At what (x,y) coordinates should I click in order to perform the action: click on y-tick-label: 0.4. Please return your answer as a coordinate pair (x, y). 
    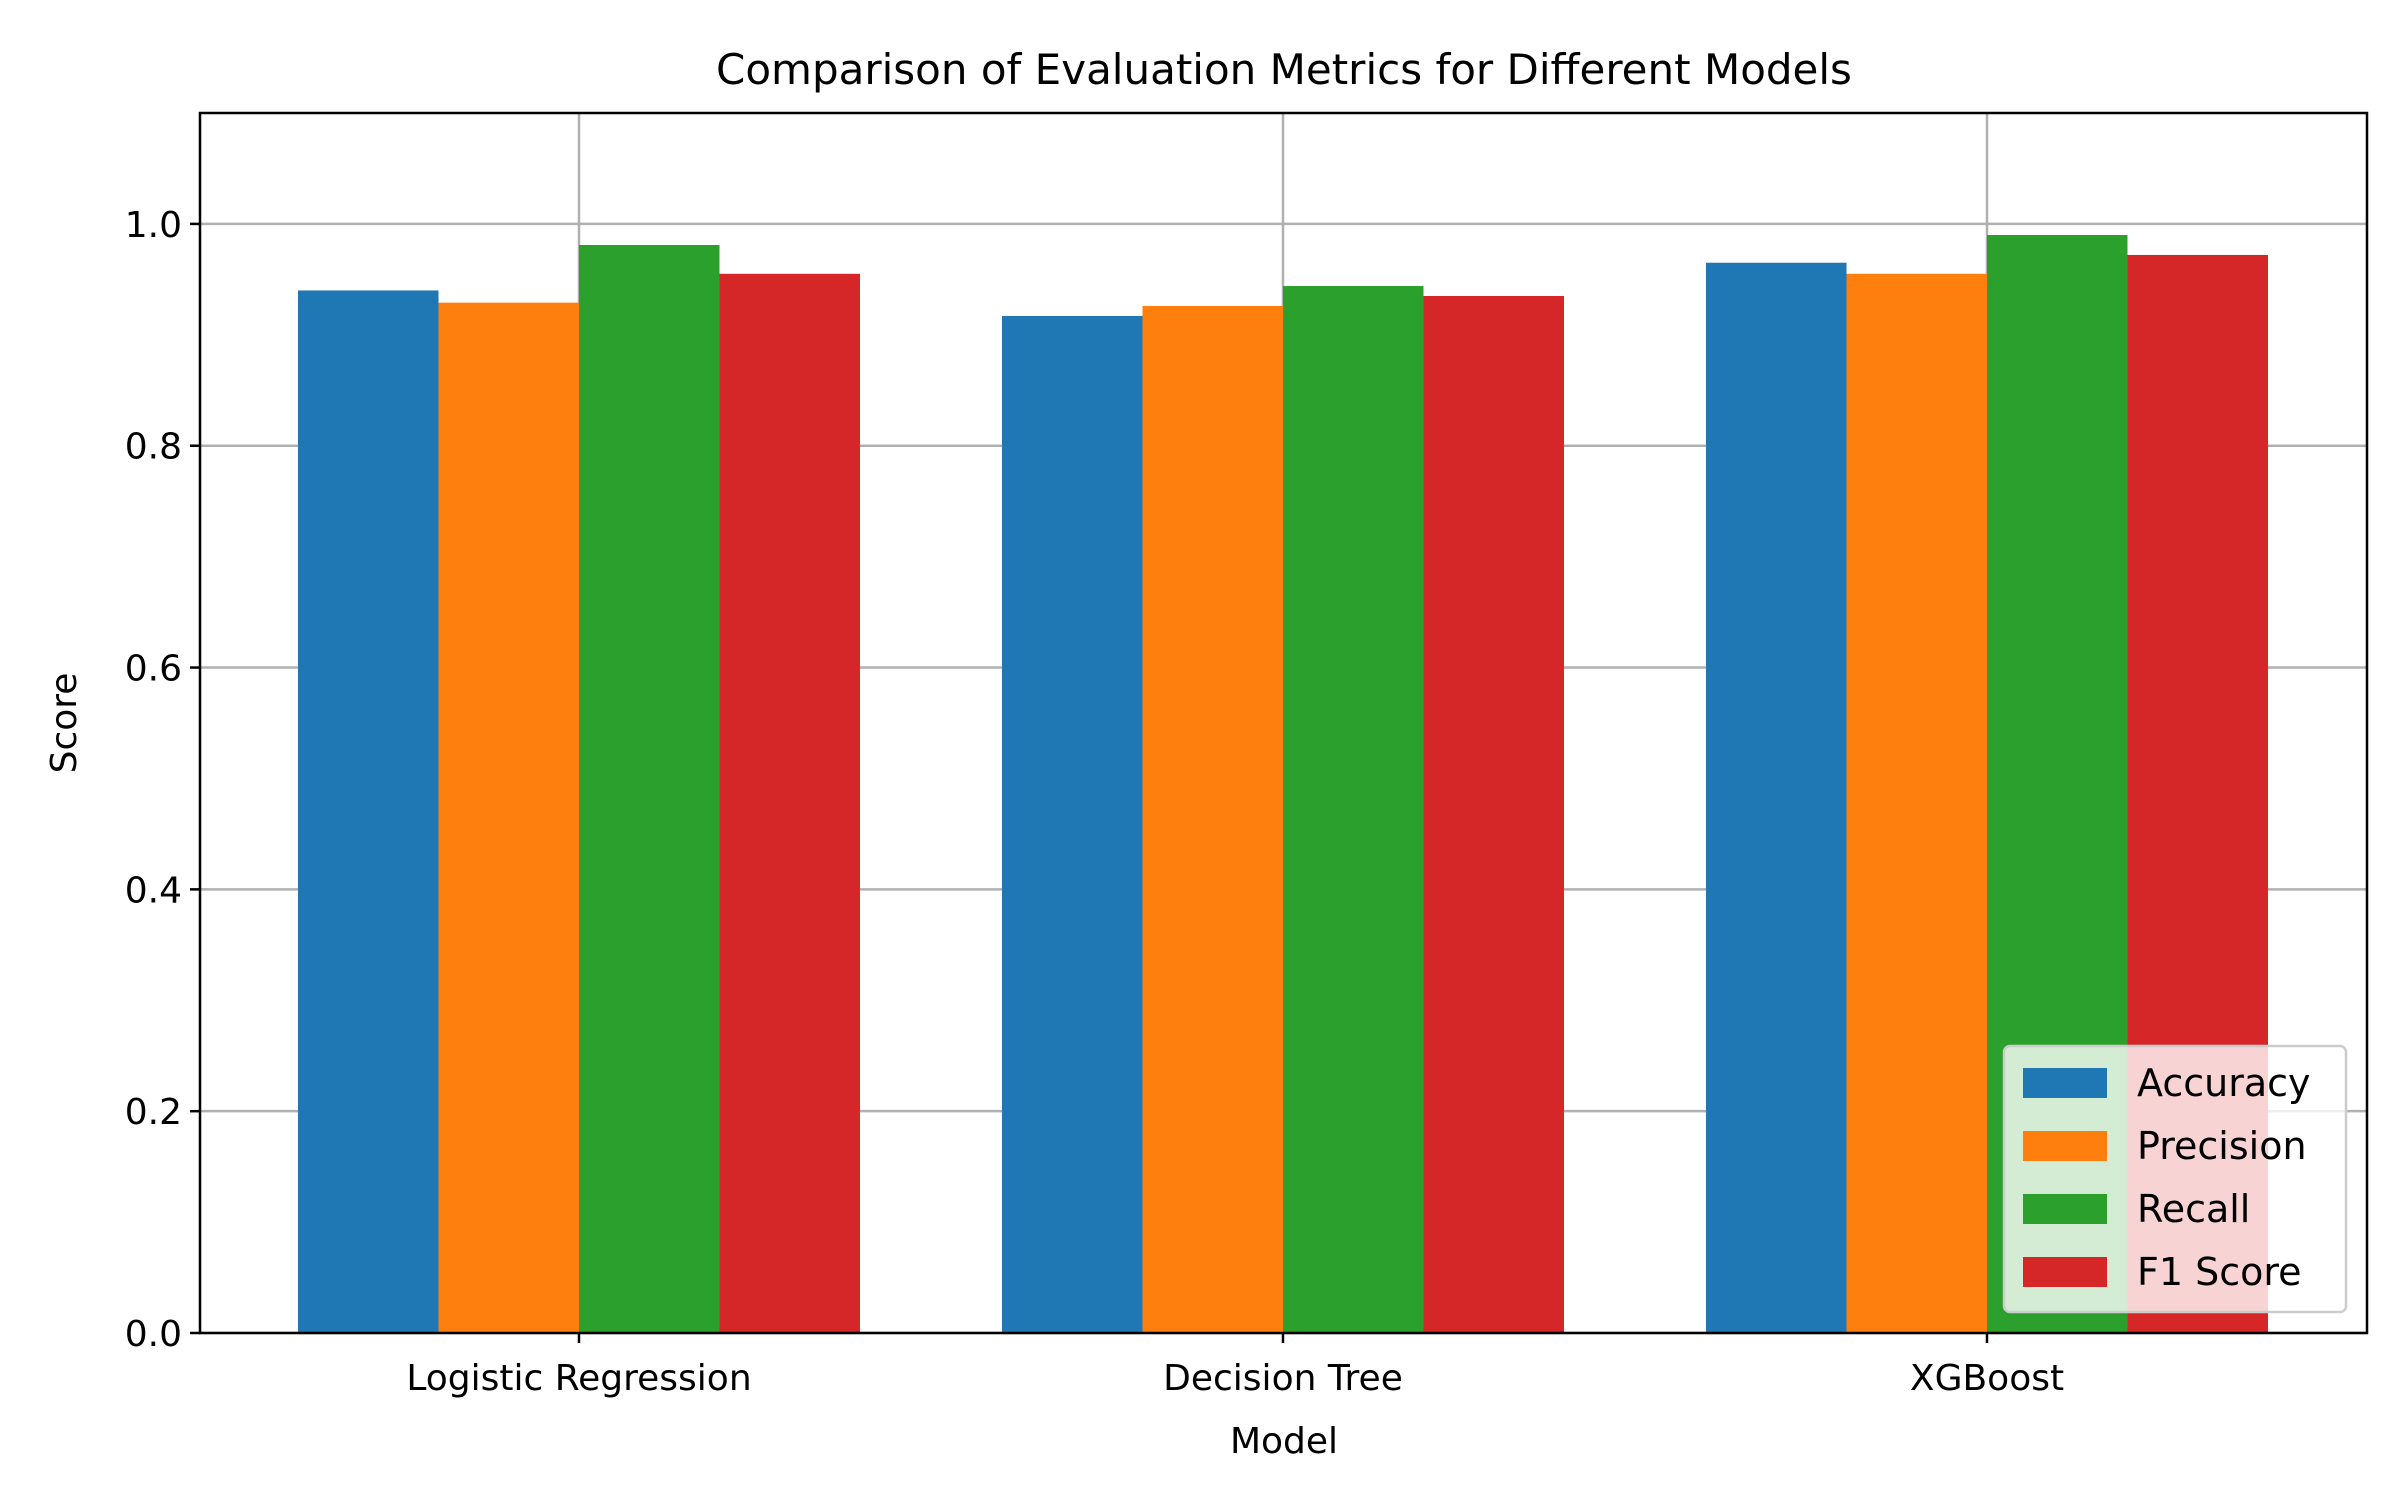
    Looking at the image, I should click on (153, 890).